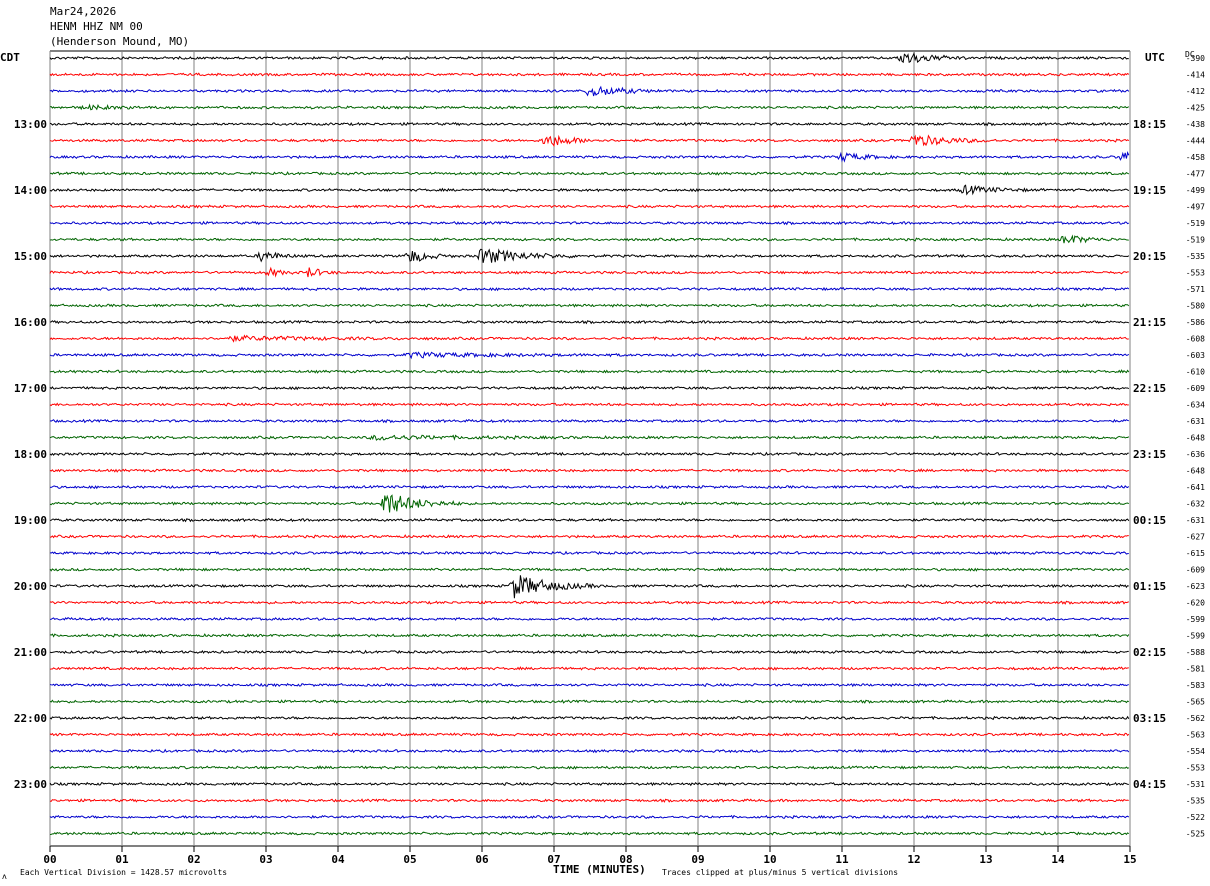 This screenshot has height=886, width=1210. Describe the element at coordinates (1195, 702) in the screenshot. I see `dc-offset-label: -565` at that location.